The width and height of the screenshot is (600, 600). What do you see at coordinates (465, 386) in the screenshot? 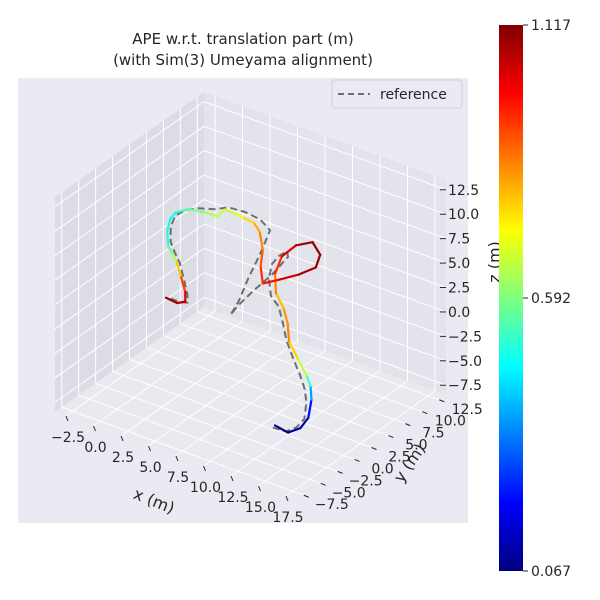
I see `z-tick-label: −7.5` at bounding box center [465, 386].